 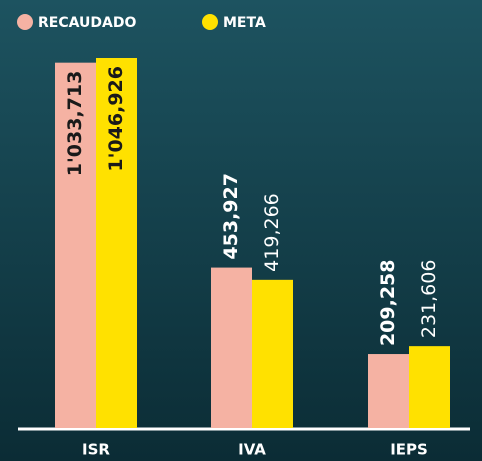 I want to click on x-tick-label: ISR, so click(x=96, y=450).